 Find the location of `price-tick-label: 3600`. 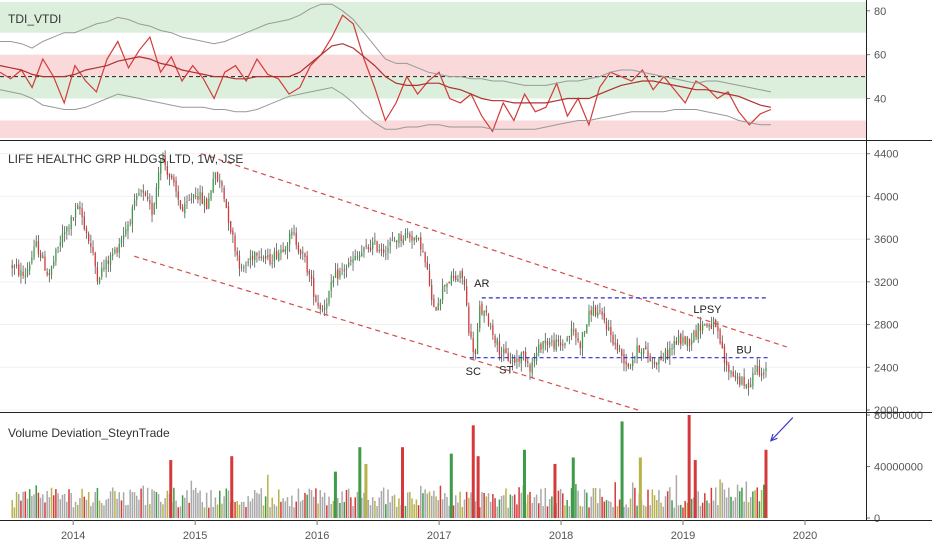

price-tick-label: 3600 is located at coordinates (886, 240).